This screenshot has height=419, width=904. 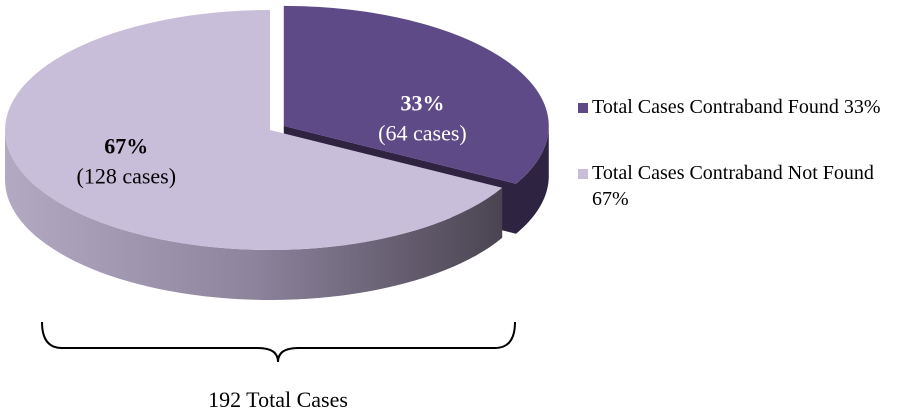 What do you see at coordinates (733, 186) in the screenshot?
I see `legend-label: Total Cases Contraband Not Found 67%` at bounding box center [733, 186].